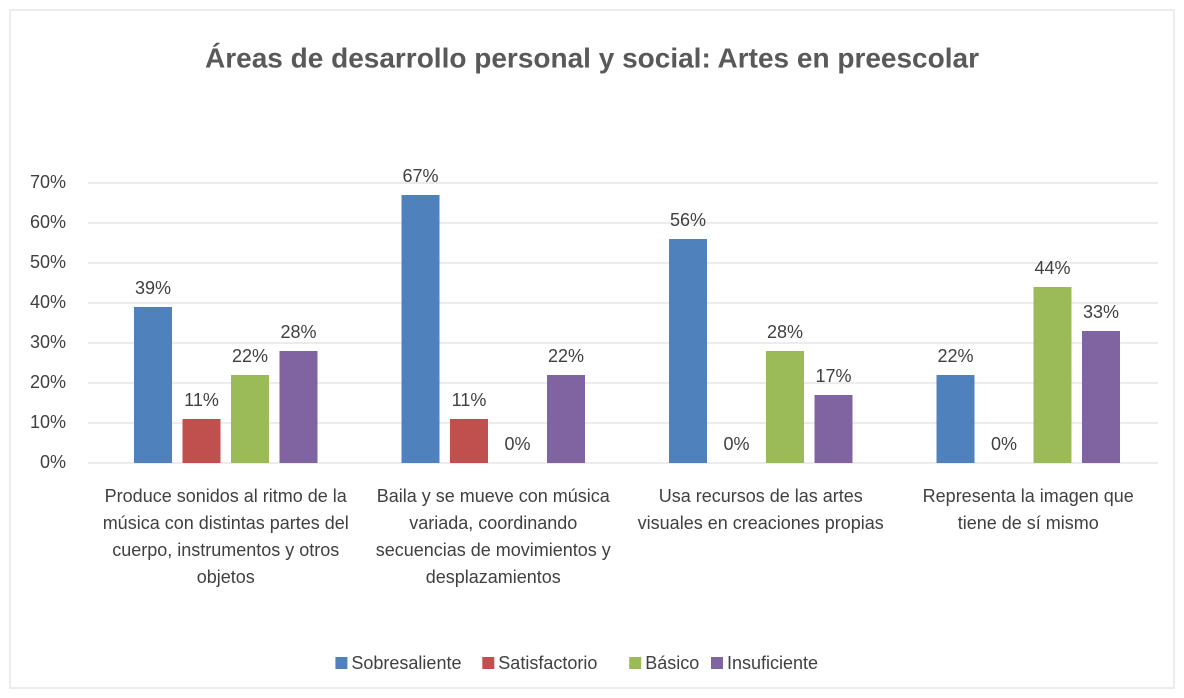 This screenshot has height=698, width=1184. I want to click on data-label: 56%, so click(688, 220).